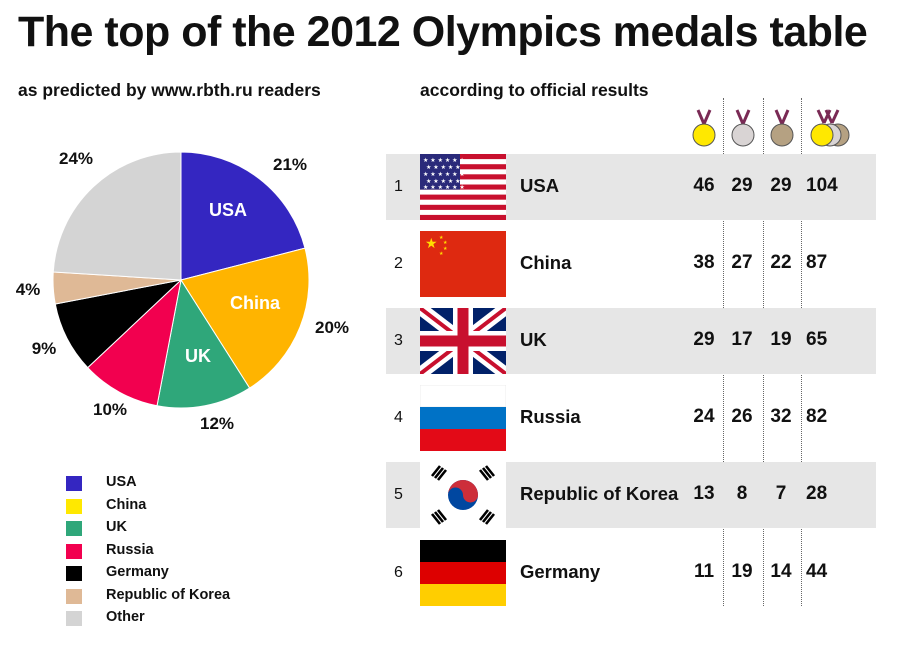 This screenshot has width=900, height=646. What do you see at coordinates (782, 128) in the screenshot?
I see `bronze-medal-icon` at bounding box center [782, 128].